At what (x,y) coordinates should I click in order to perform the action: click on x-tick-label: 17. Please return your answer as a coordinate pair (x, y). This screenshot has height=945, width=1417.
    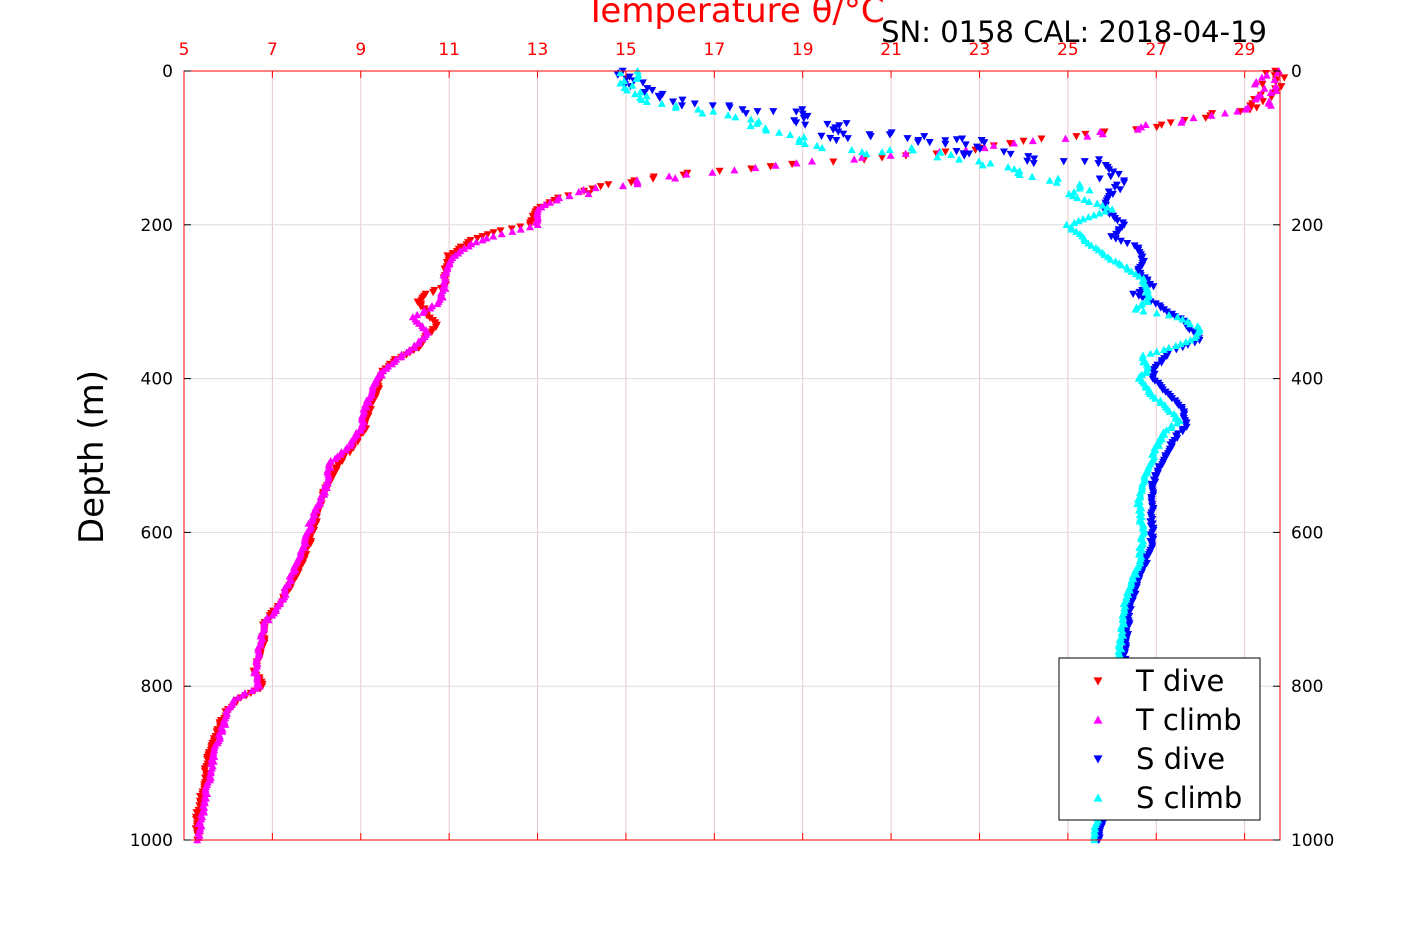
    Looking at the image, I should click on (715, 50).